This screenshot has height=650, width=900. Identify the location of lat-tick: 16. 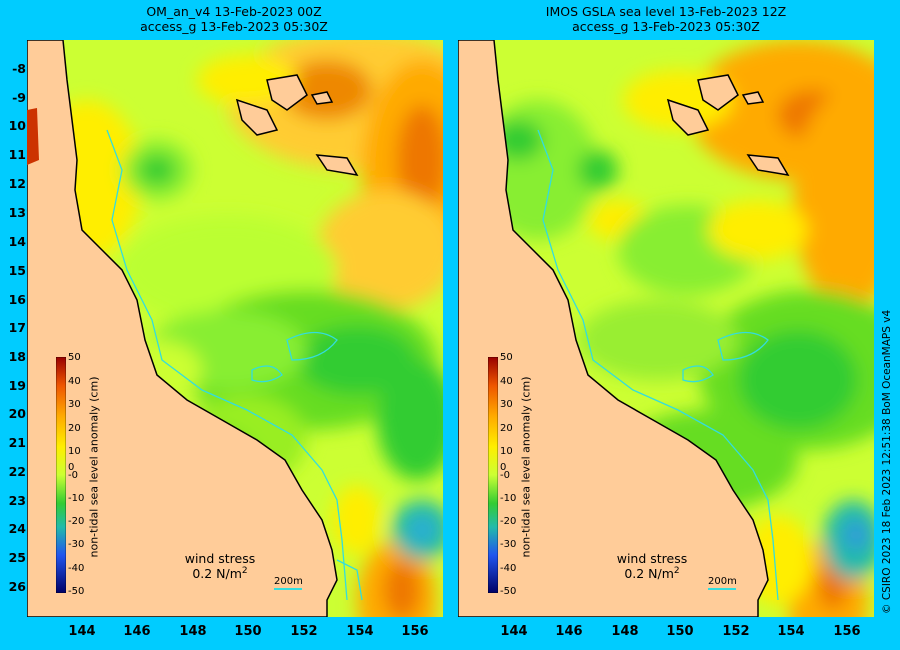
(17, 299).